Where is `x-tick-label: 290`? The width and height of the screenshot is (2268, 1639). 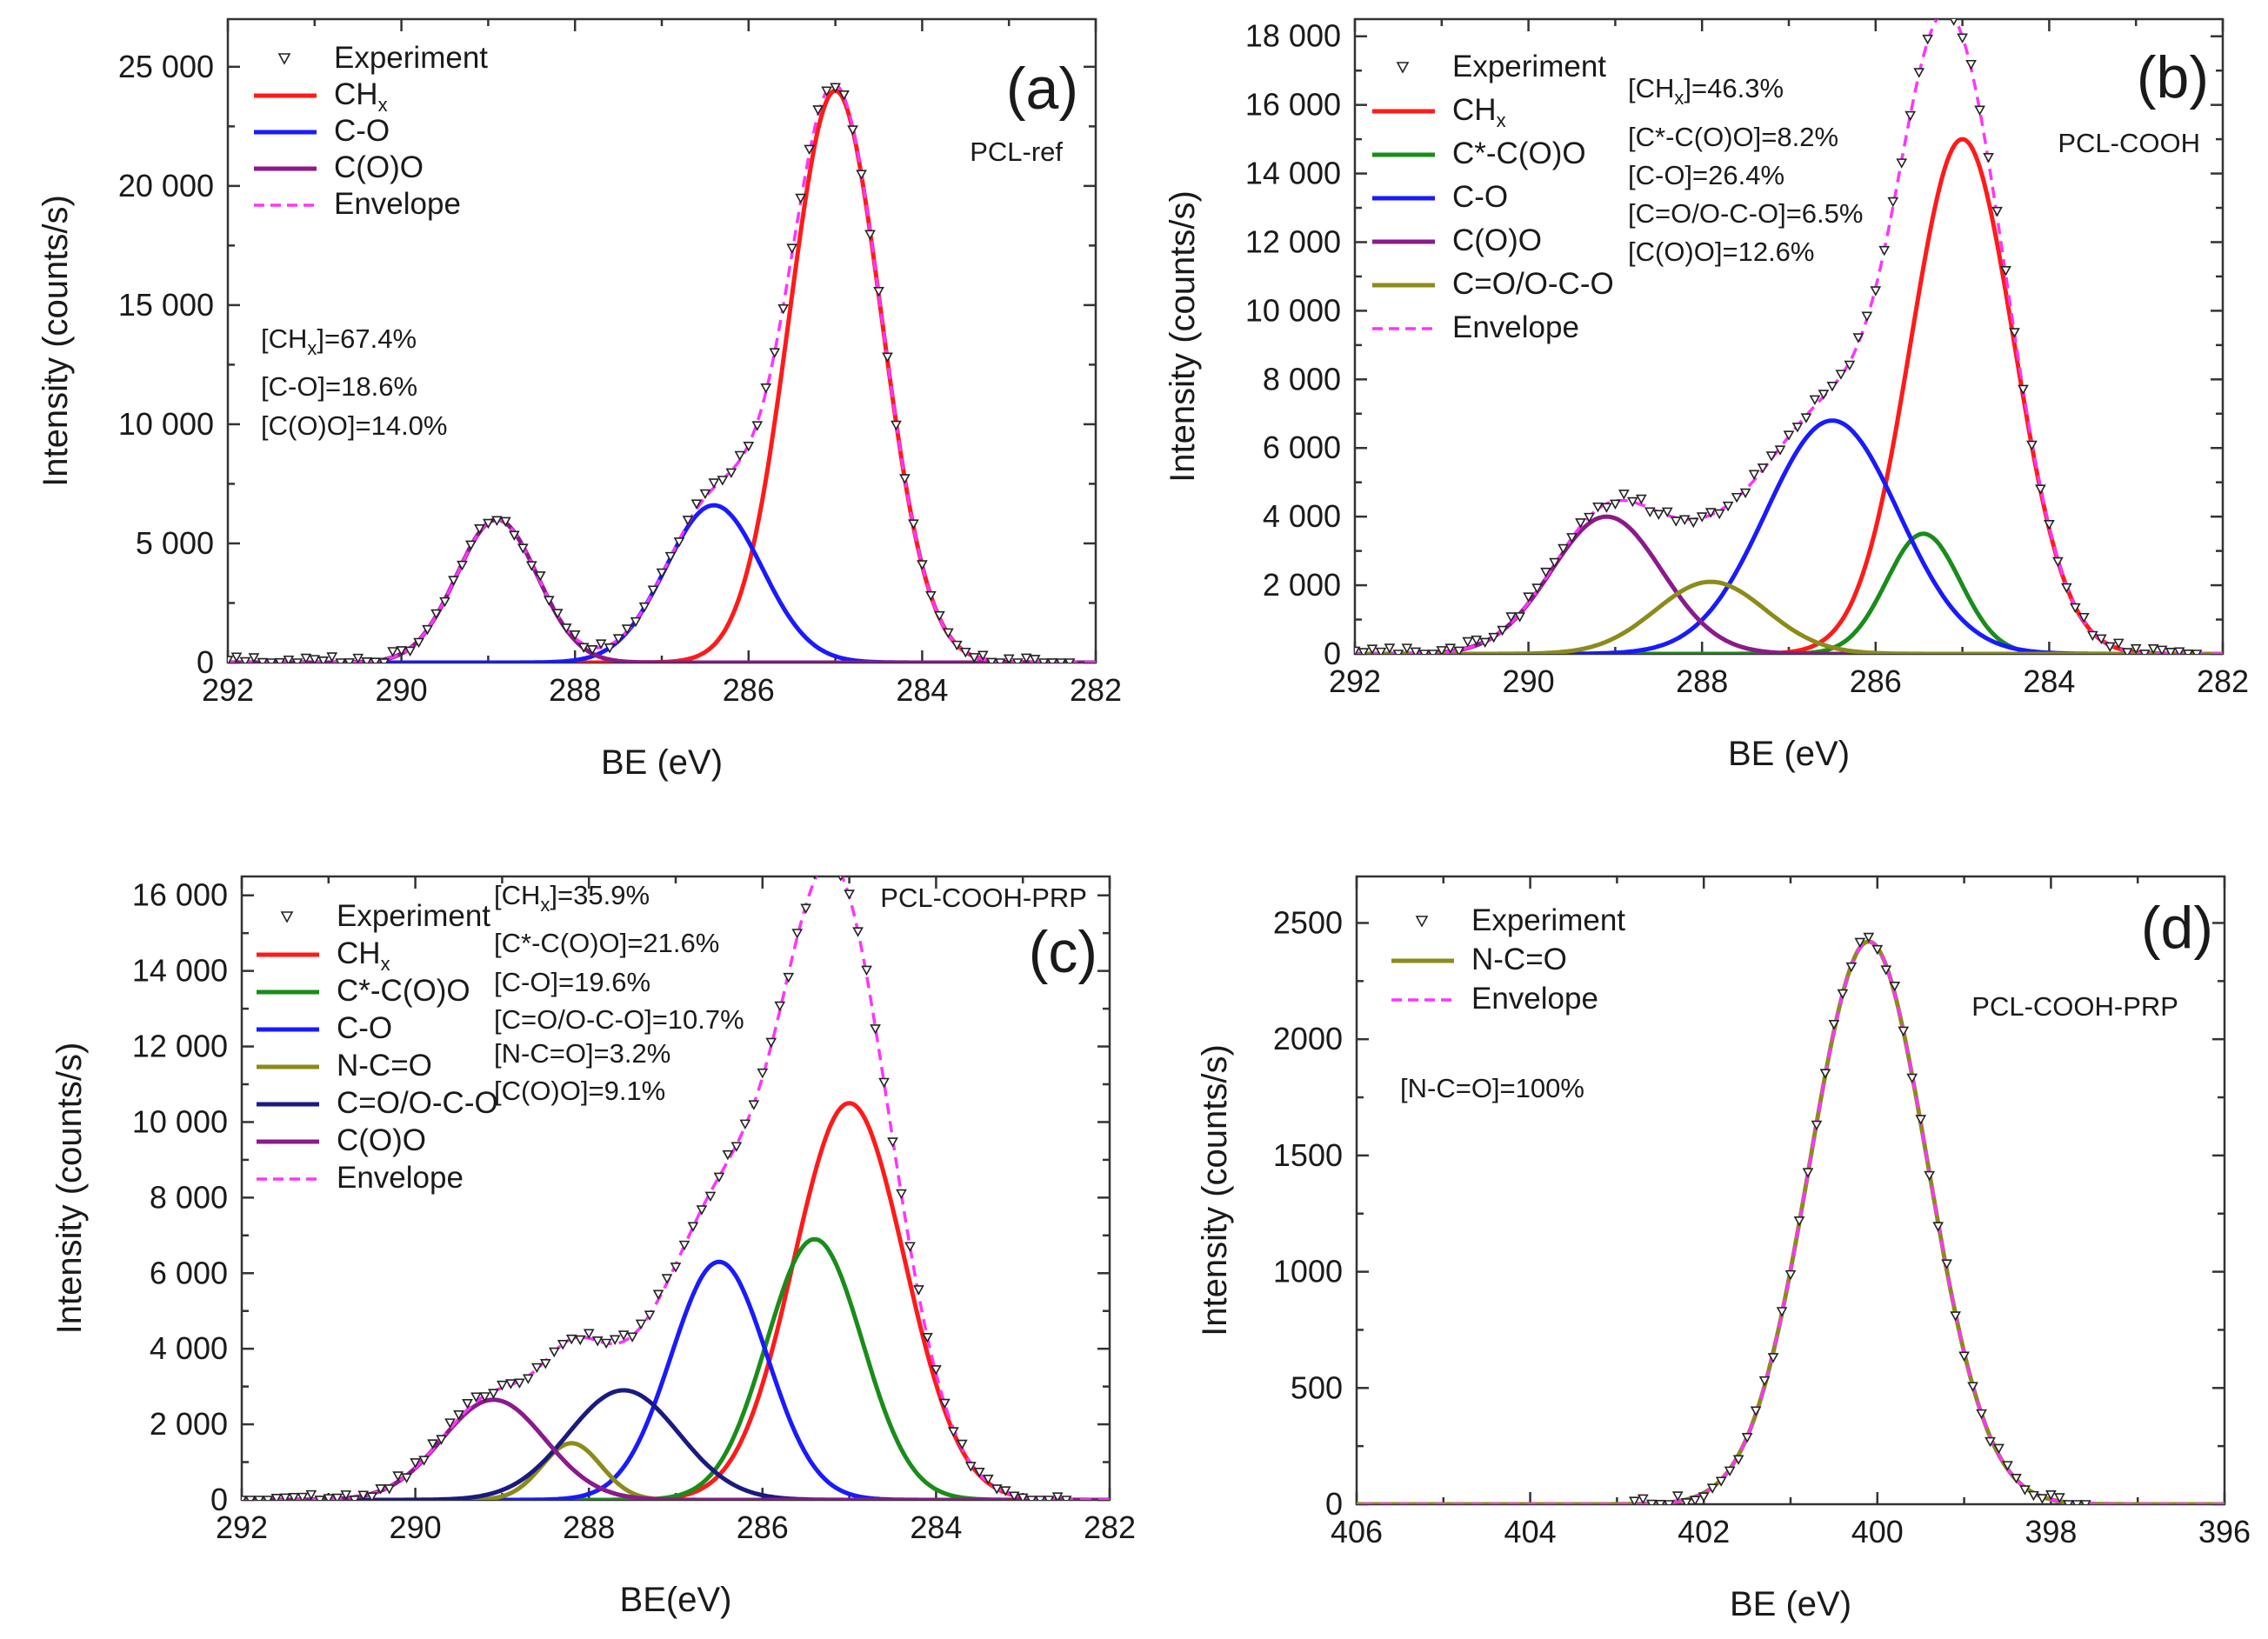
x-tick-label: 290 is located at coordinates (1529, 681).